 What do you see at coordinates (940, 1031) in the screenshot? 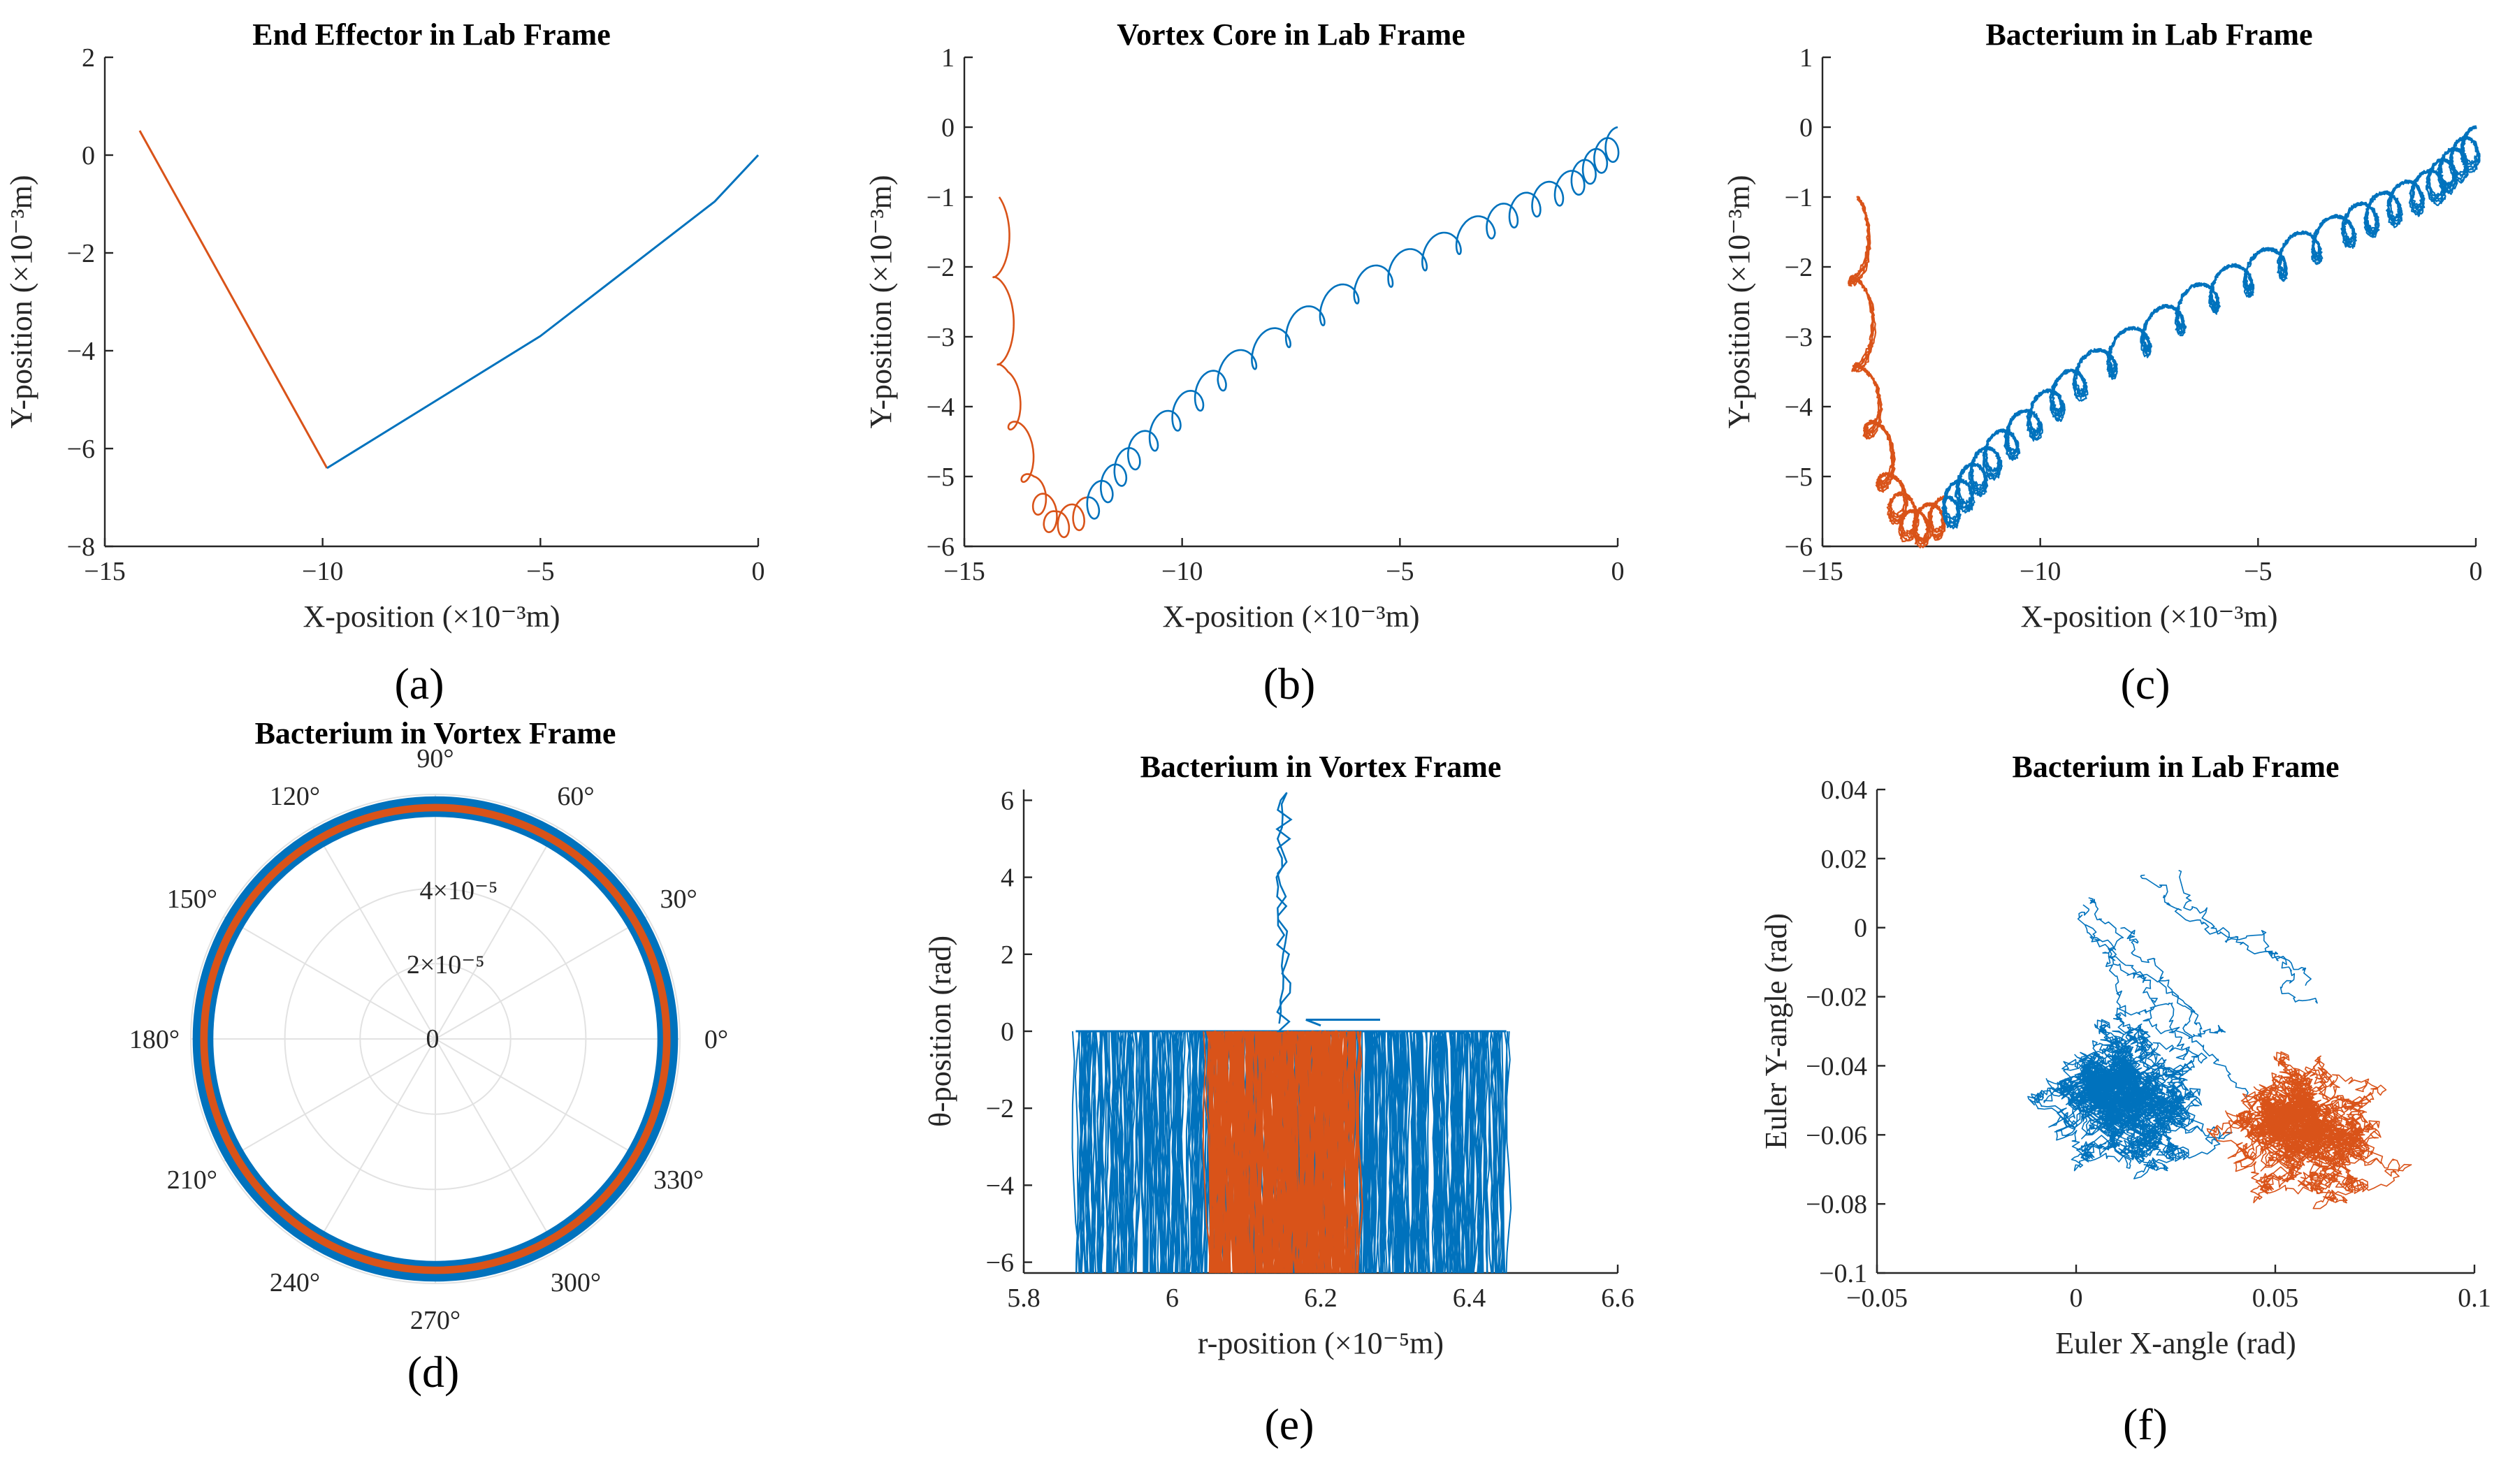
I see `y-axis-label: θ-position (rad)` at bounding box center [940, 1031].